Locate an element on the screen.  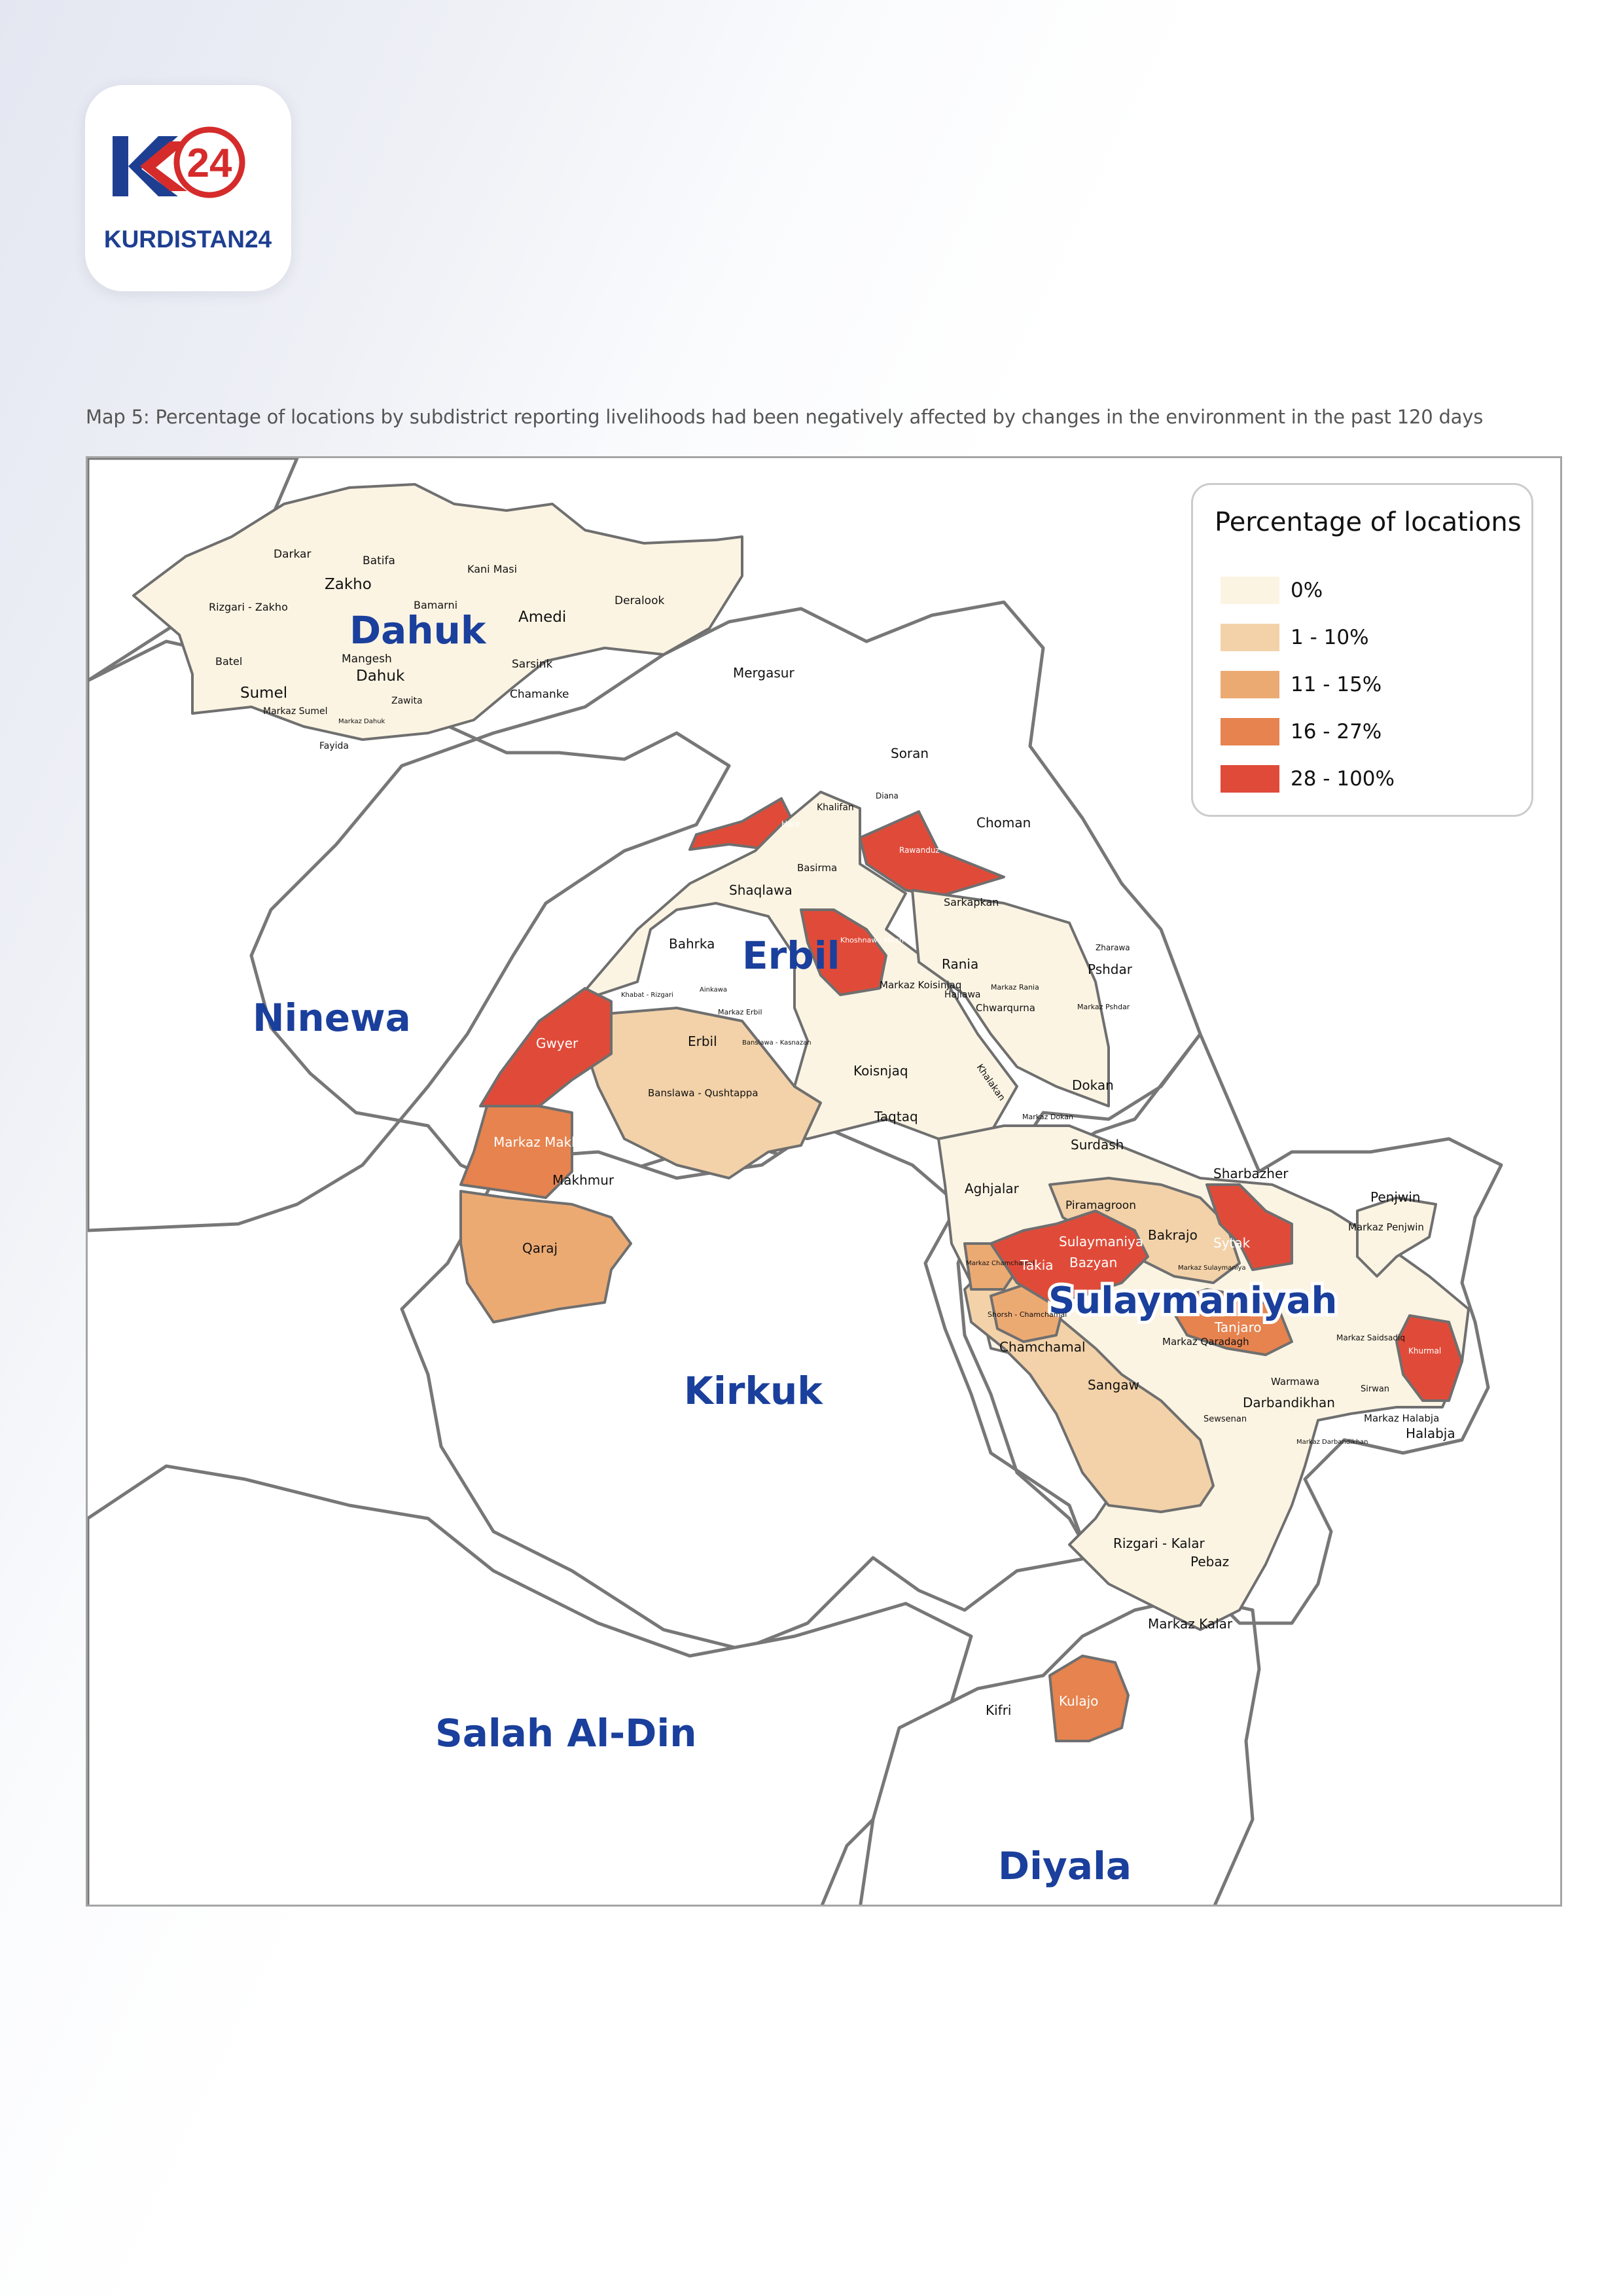
deralook-label: Deralook is located at coordinates (639, 600).